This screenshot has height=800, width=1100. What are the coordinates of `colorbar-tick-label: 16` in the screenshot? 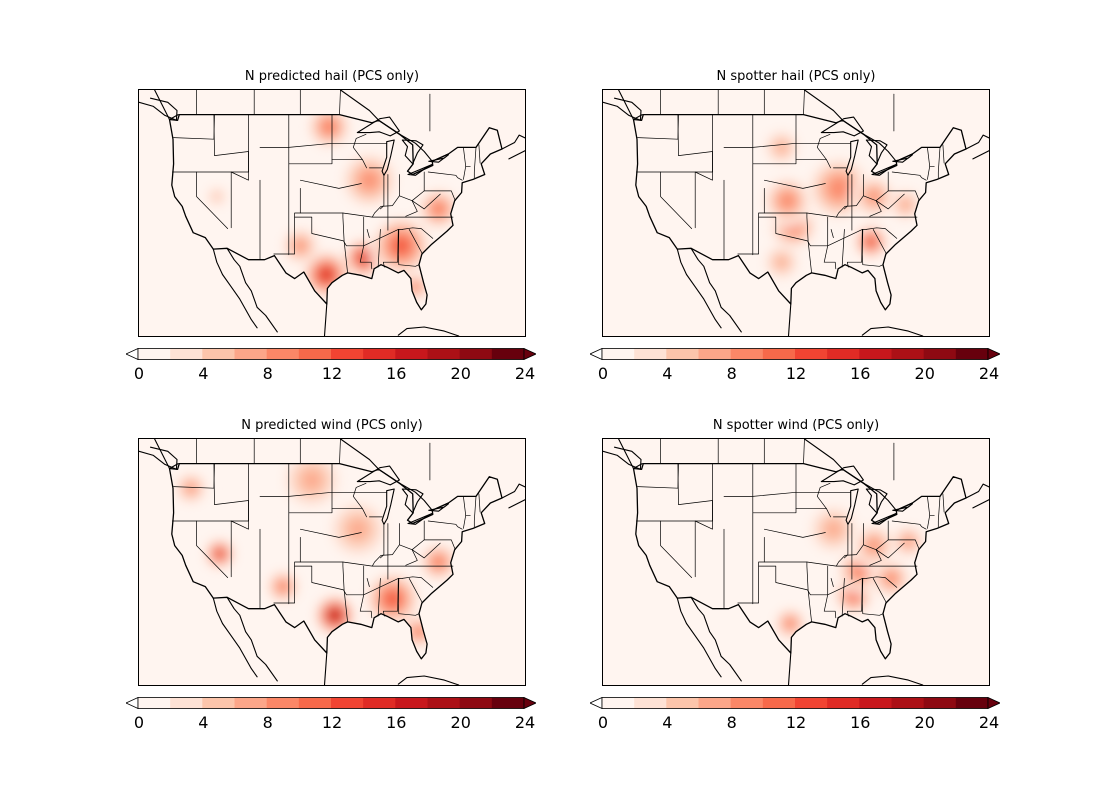 It's located at (860, 722).